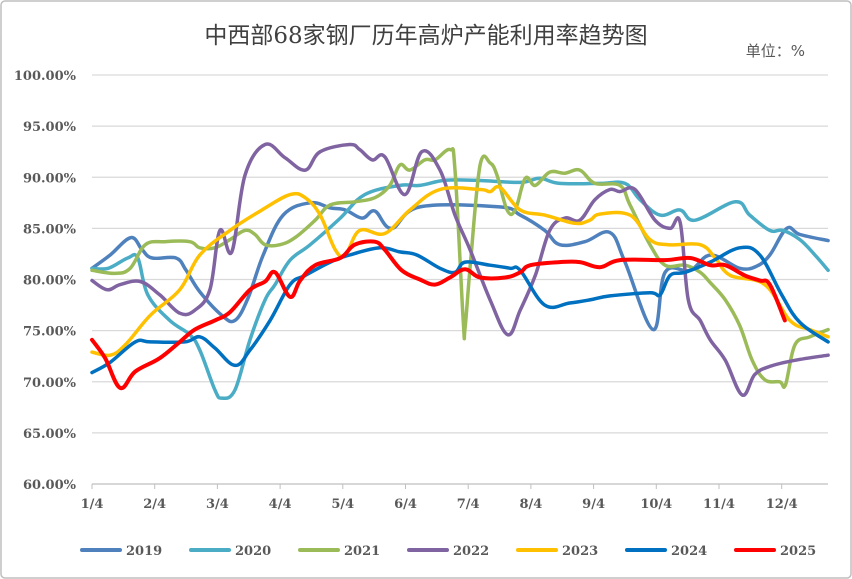  What do you see at coordinates (339, 551) in the screenshot?
I see `legend-item-2021: 2021` at bounding box center [339, 551].